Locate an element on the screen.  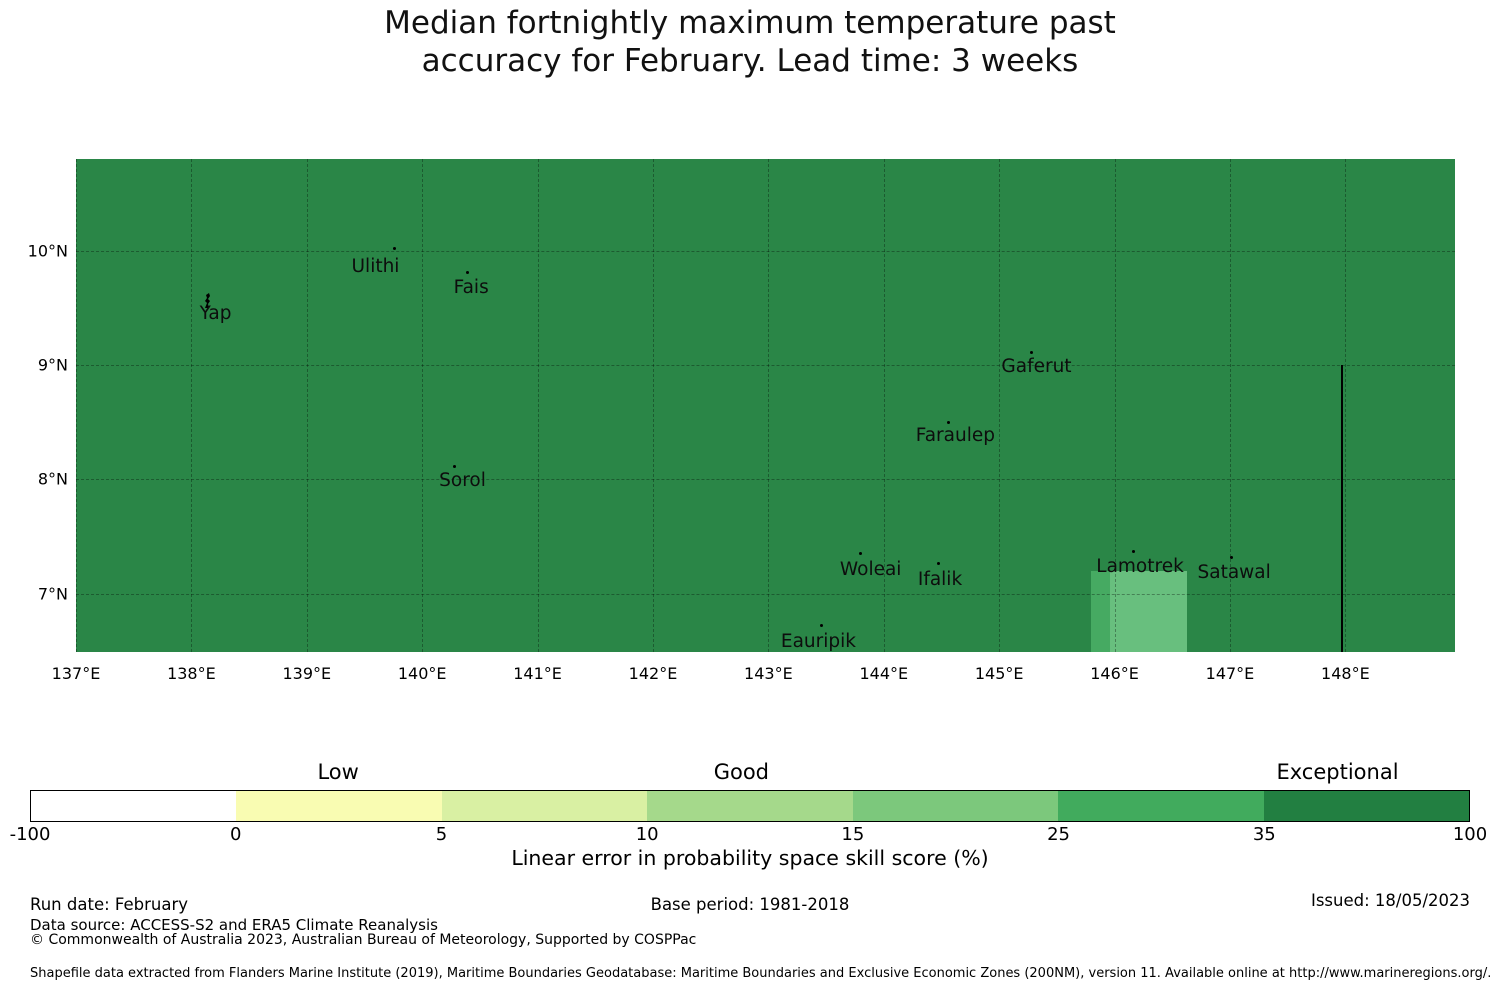
island-label: Gaferut is located at coordinates (1036, 367).